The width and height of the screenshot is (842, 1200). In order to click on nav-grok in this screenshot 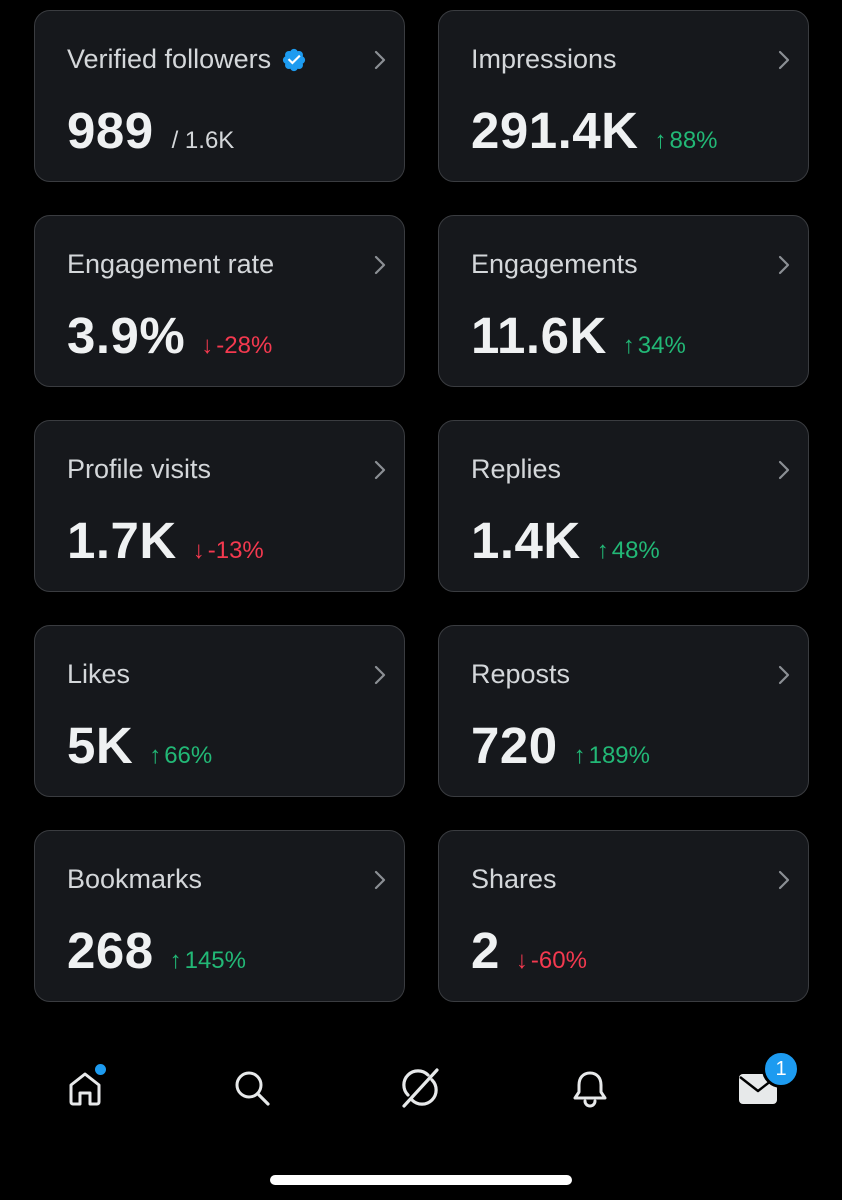, I will do `click(420, 1088)`.